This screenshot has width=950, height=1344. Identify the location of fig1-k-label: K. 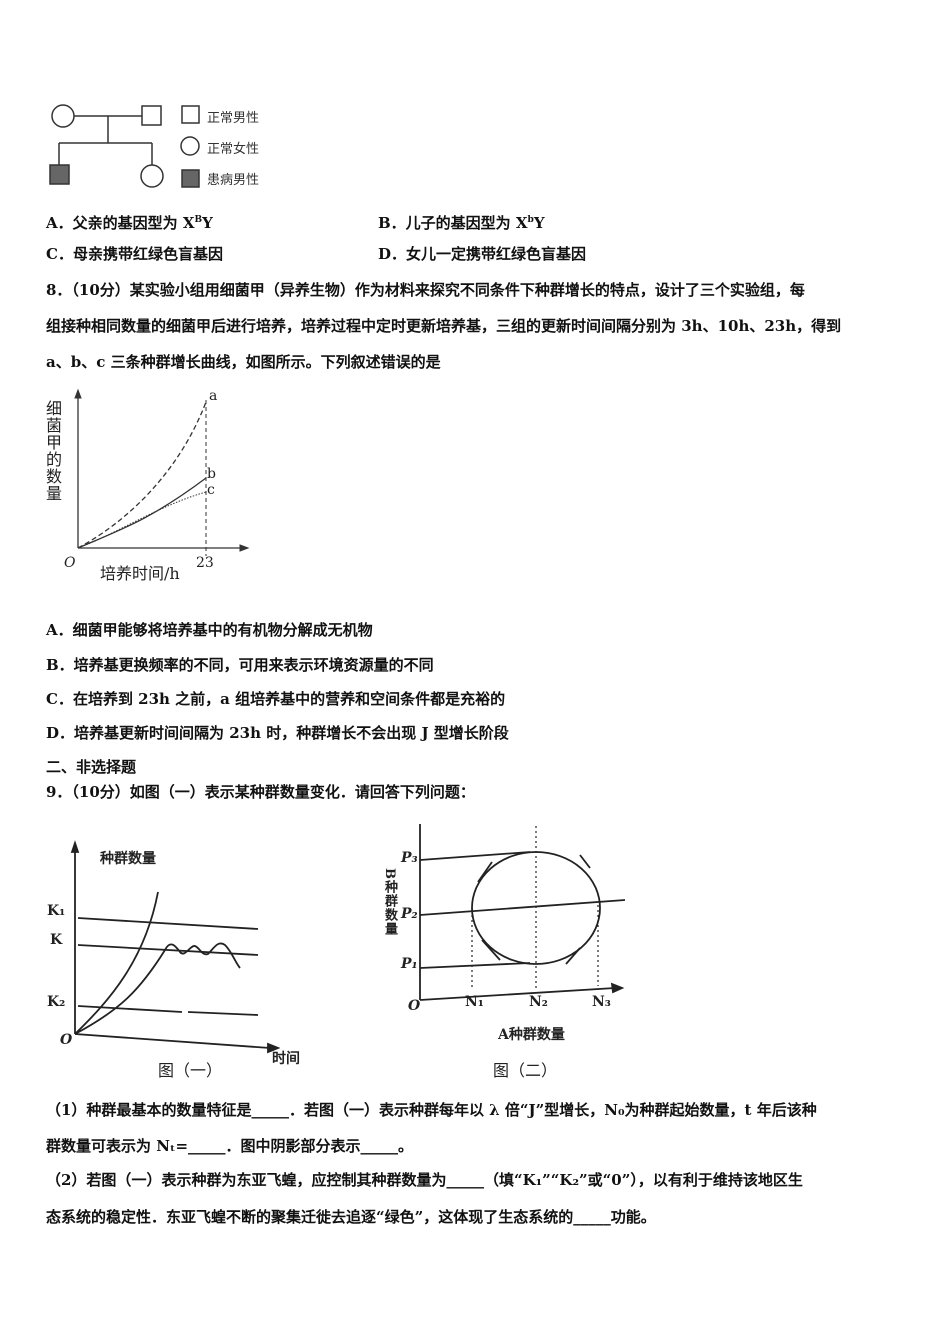
(56, 940).